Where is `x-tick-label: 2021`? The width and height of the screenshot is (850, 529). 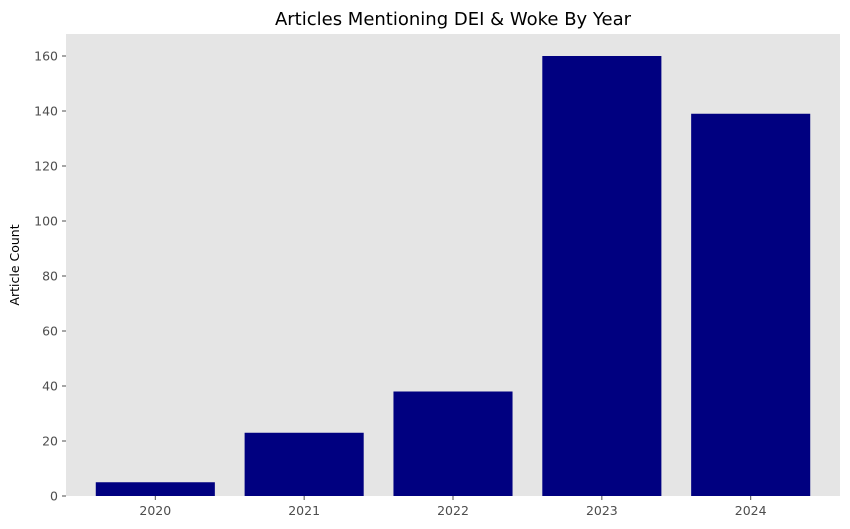 x-tick-label: 2021 is located at coordinates (304, 510).